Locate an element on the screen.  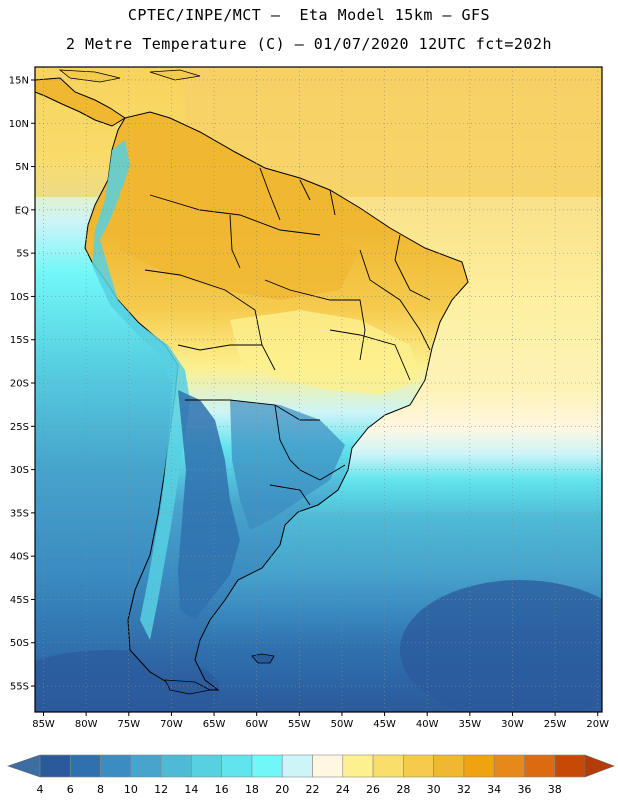
lat-tick-label: 25S is located at coordinates (19, 427).